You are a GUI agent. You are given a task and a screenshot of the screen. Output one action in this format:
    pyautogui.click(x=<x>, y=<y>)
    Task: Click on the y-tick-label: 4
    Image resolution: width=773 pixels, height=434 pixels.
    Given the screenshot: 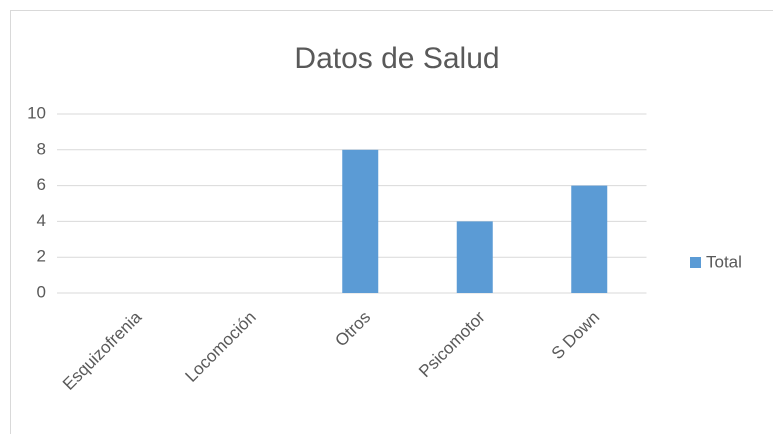 What is the action you would take?
    pyautogui.click(x=41, y=220)
    